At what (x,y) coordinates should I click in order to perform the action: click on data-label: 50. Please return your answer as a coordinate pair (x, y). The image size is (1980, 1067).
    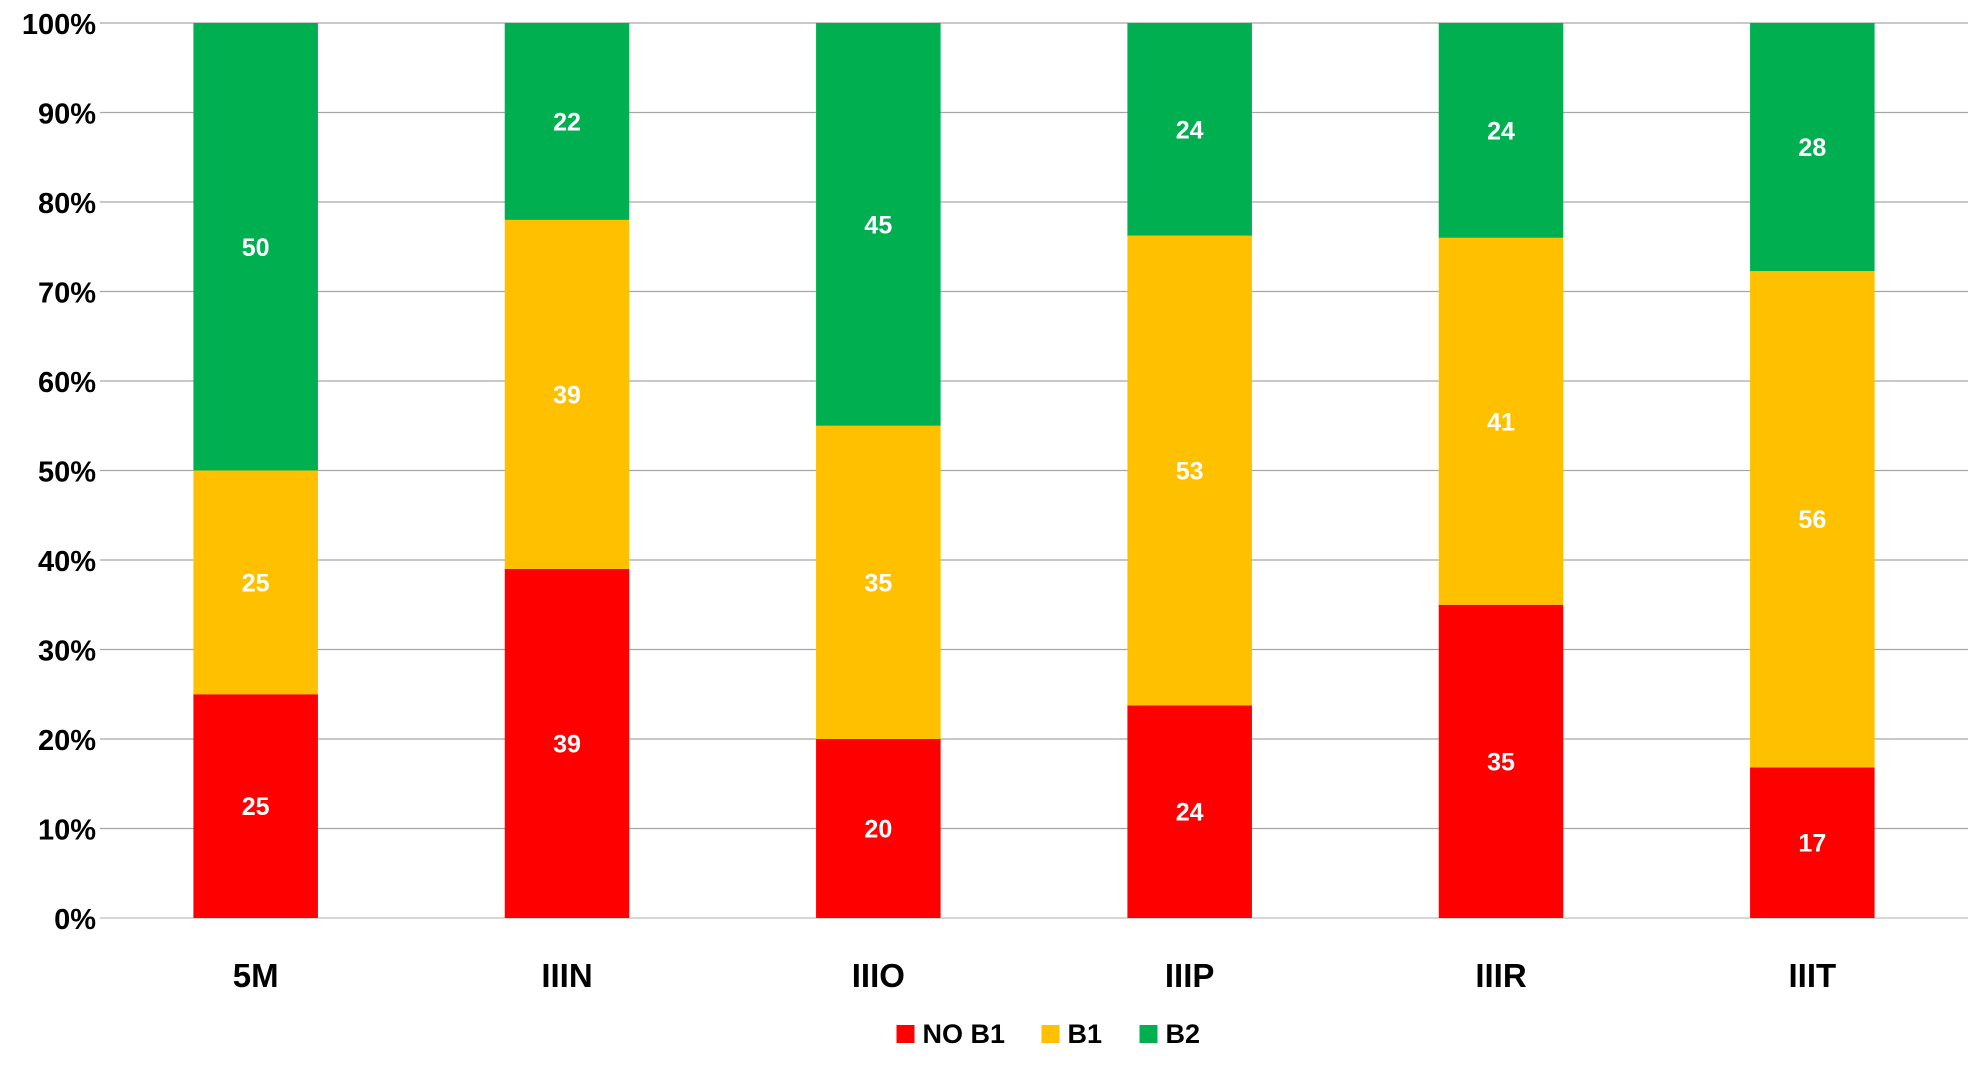
    Looking at the image, I should click on (256, 248).